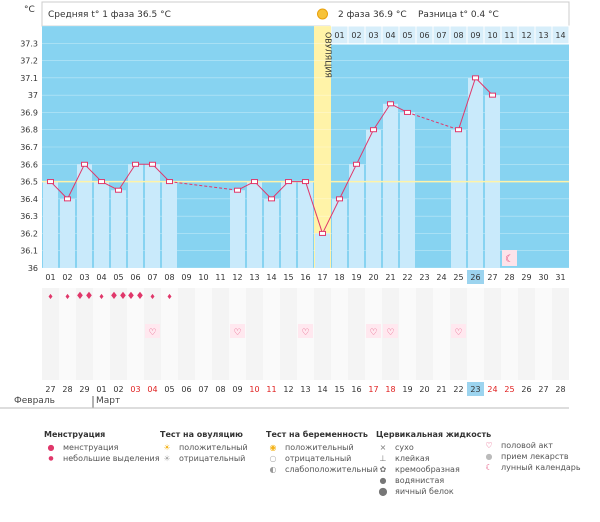 The height and width of the screenshot is (522, 600). What do you see at coordinates (203, 389) in the screenshot?
I see `calendar-date-label: 07` at bounding box center [203, 389].